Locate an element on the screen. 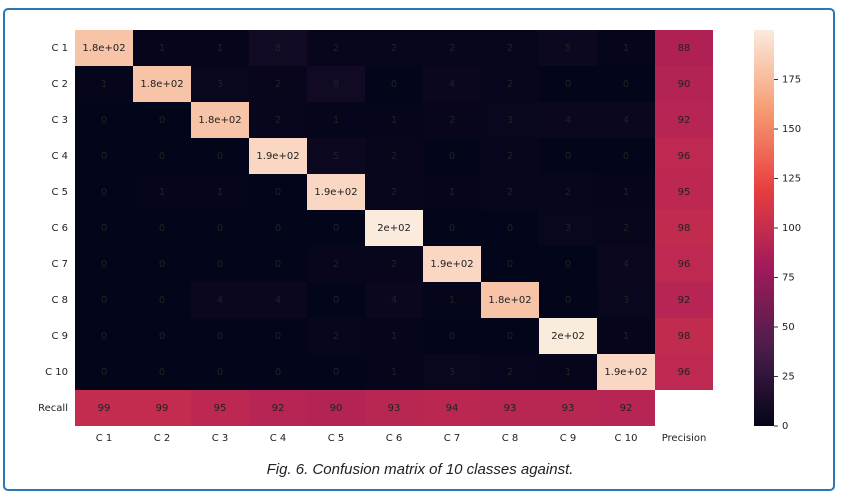  column-label: C 4 is located at coordinates (278, 438).